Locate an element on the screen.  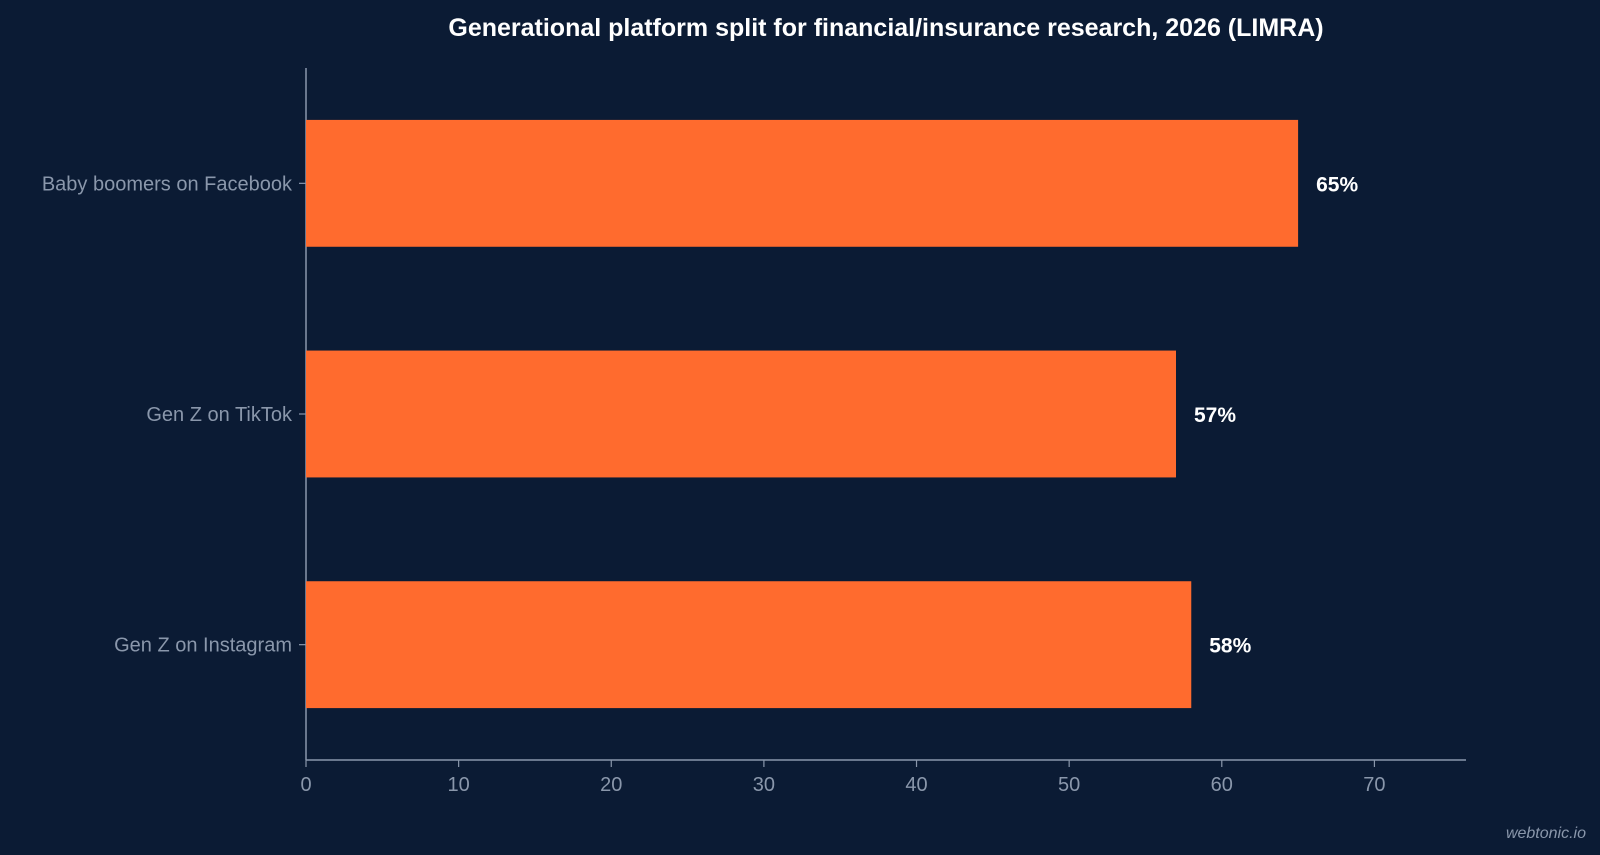
data-label: 65% is located at coordinates (1337, 184).